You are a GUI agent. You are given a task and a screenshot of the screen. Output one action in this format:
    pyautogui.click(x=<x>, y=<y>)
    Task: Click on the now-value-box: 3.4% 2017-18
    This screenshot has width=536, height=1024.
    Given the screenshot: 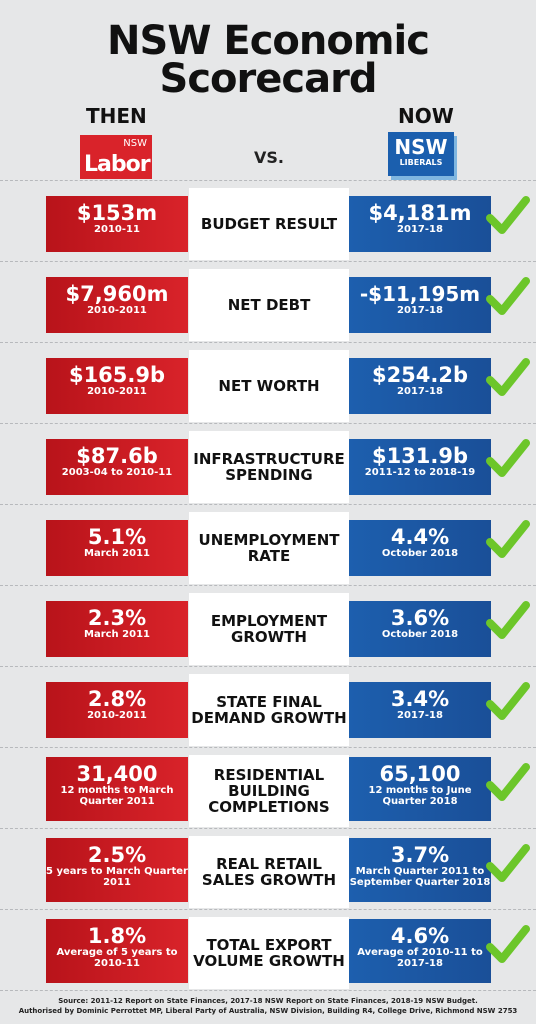 What is the action you would take?
    pyautogui.click(x=420, y=710)
    